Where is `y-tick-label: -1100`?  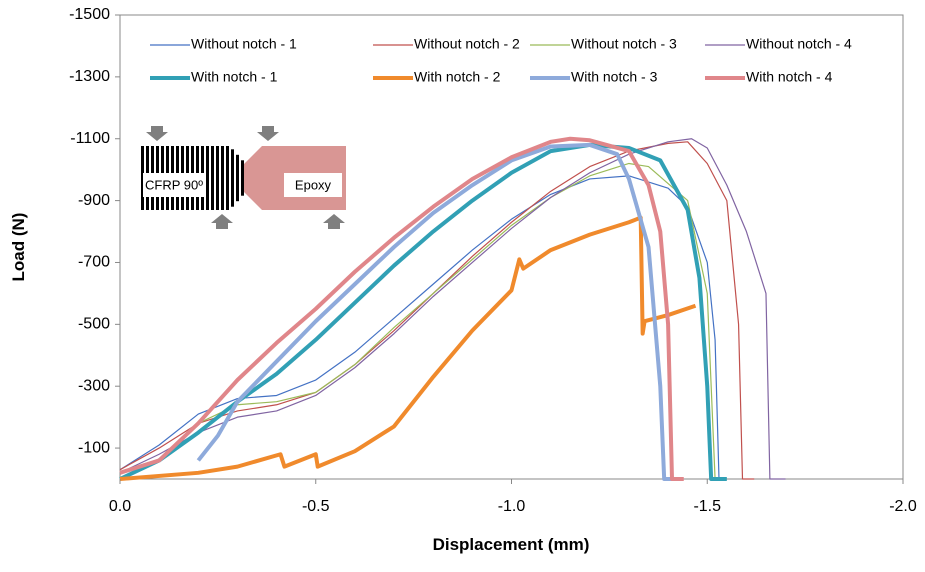
y-tick-label: -1100 is located at coordinates (90, 138).